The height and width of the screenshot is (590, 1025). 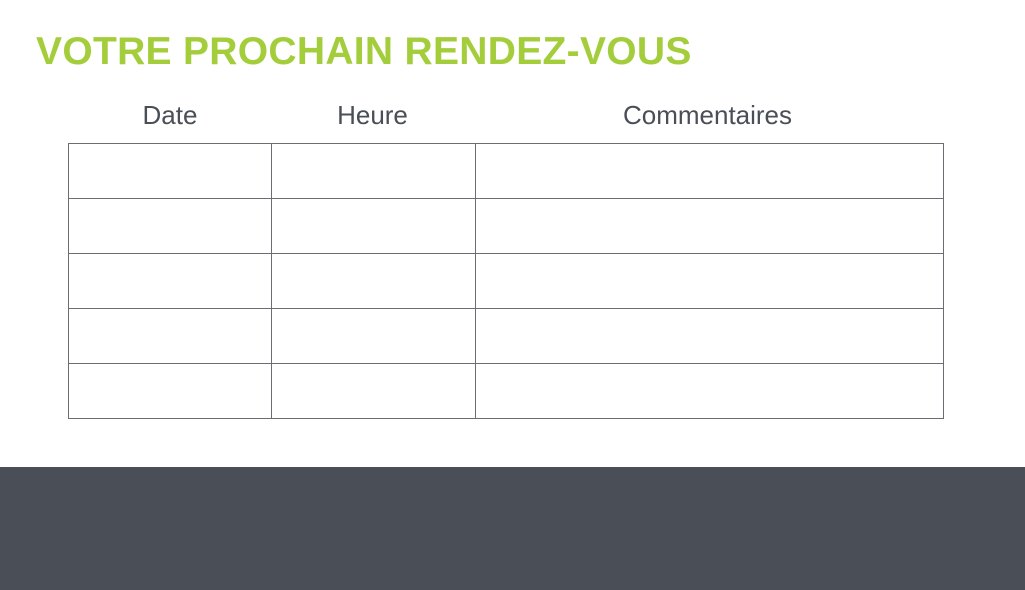 What do you see at coordinates (707, 115) in the screenshot?
I see `column-header-commentaires: Commentaires` at bounding box center [707, 115].